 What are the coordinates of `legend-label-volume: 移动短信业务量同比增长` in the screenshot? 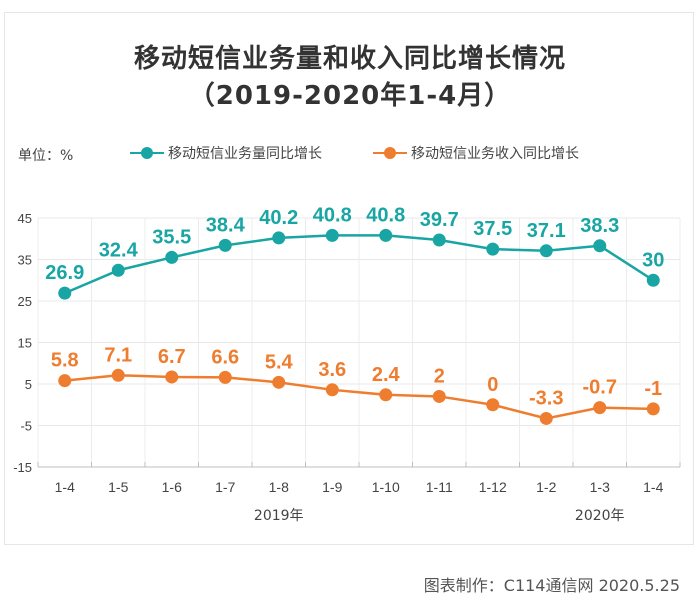 It's located at (245, 154).